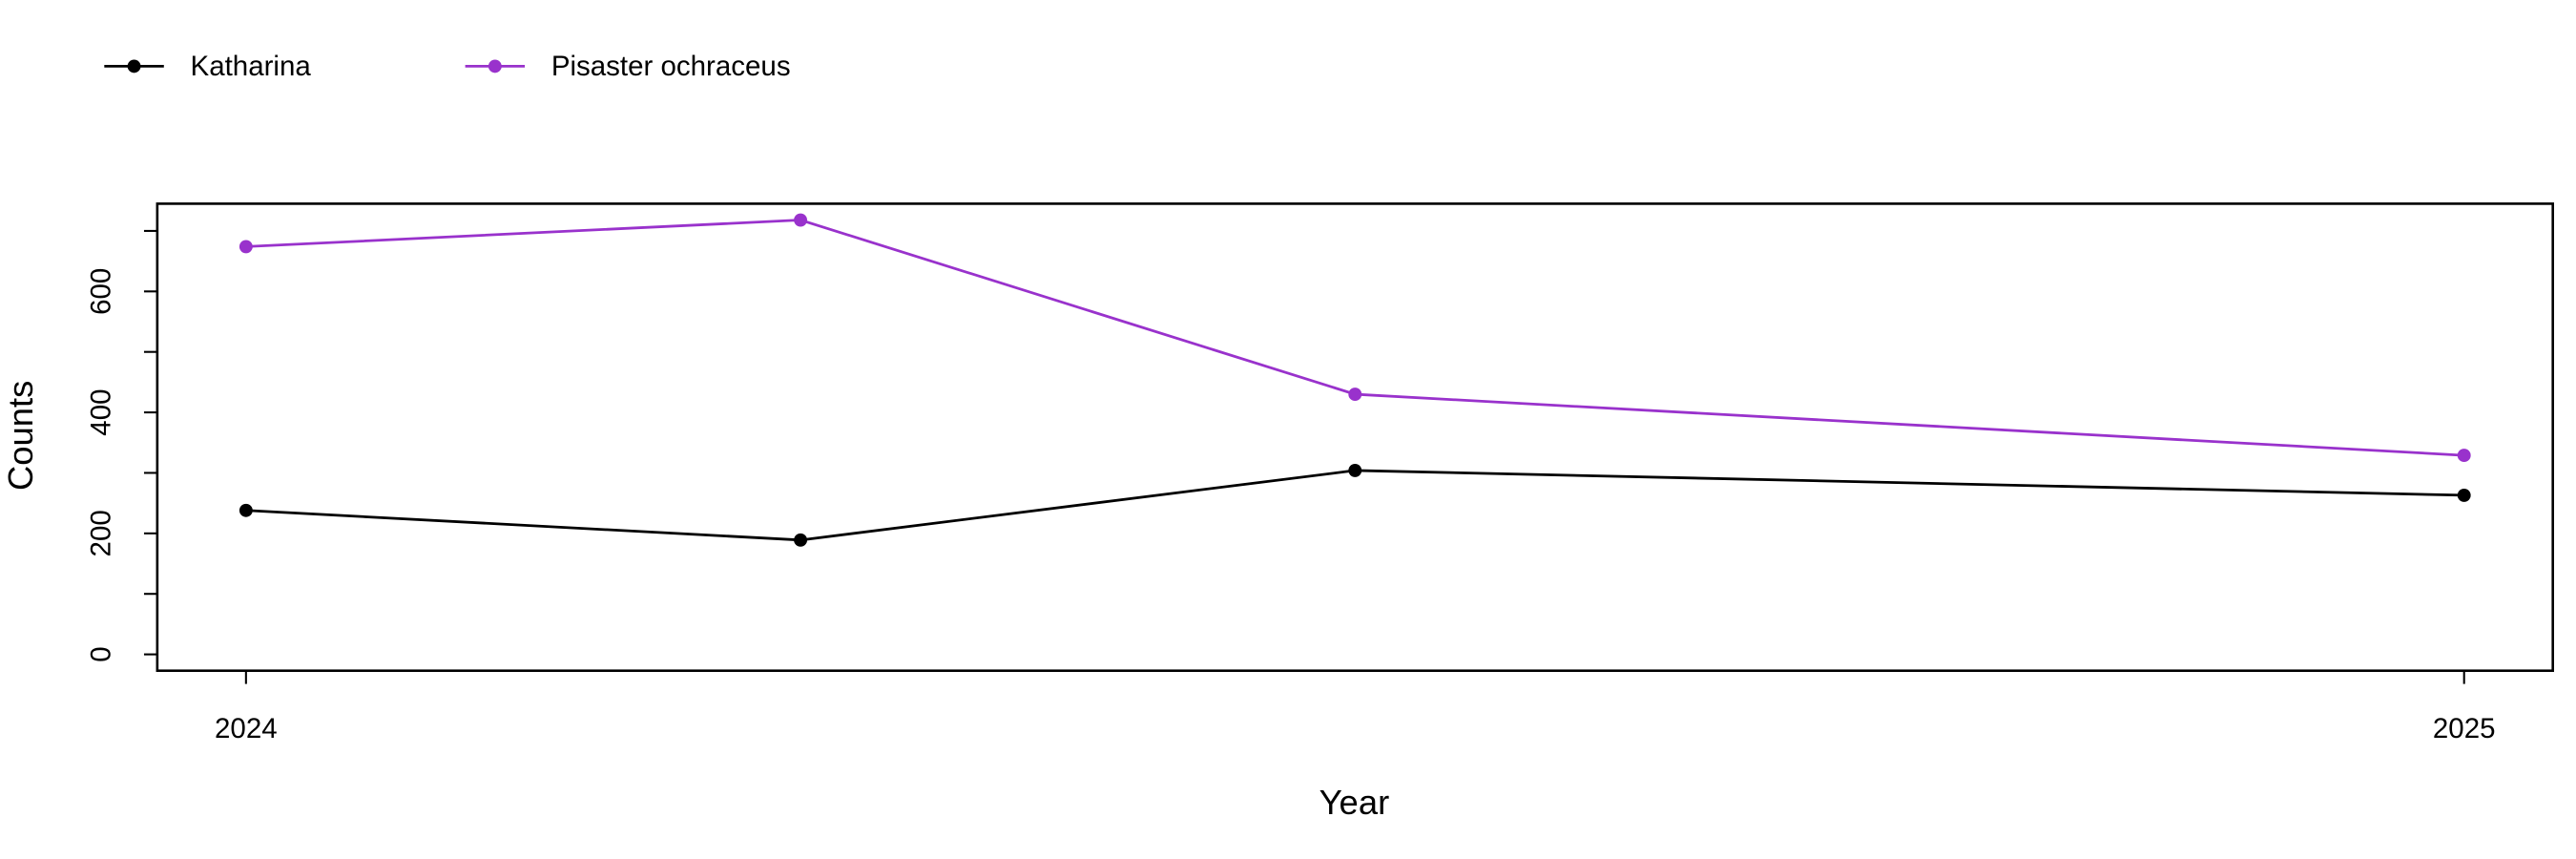 The image size is (2576, 859). What do you see at coordinates (671, 66) in the screenshot?
I see `legend-label: Pisaster ochraceus` at bounding box center [671, 66].